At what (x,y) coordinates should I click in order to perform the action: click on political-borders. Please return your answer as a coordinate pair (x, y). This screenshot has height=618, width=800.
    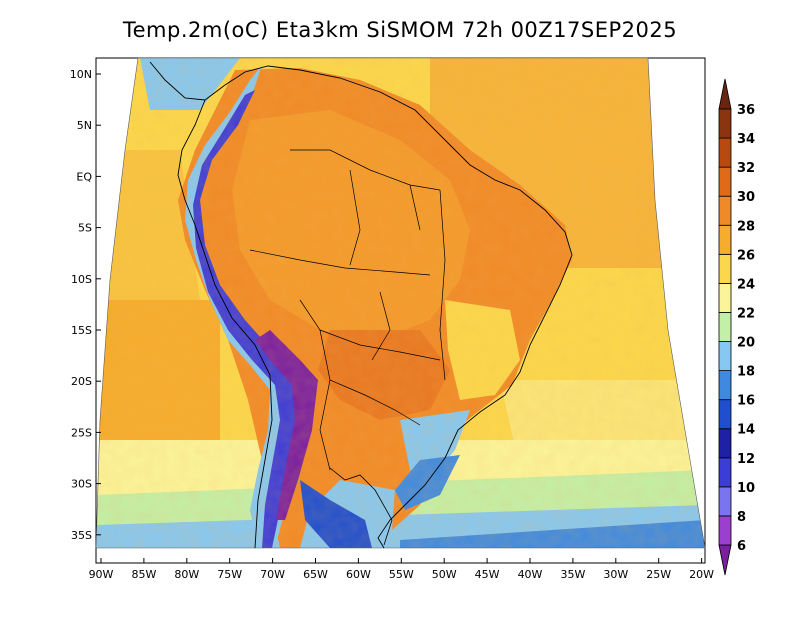
    Looking at the image, I should click on (347, 310).